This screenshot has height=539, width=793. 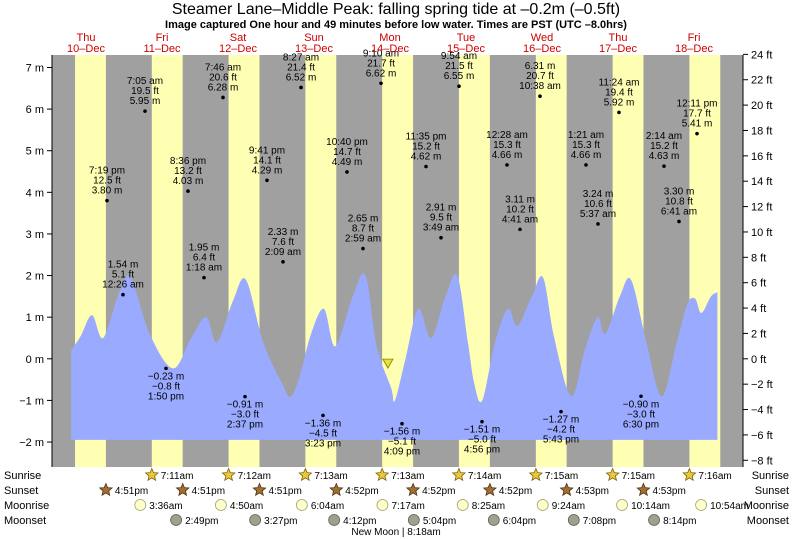 I want to click on extreme-label-top: 8:27 am, so click(x=301, y=57).